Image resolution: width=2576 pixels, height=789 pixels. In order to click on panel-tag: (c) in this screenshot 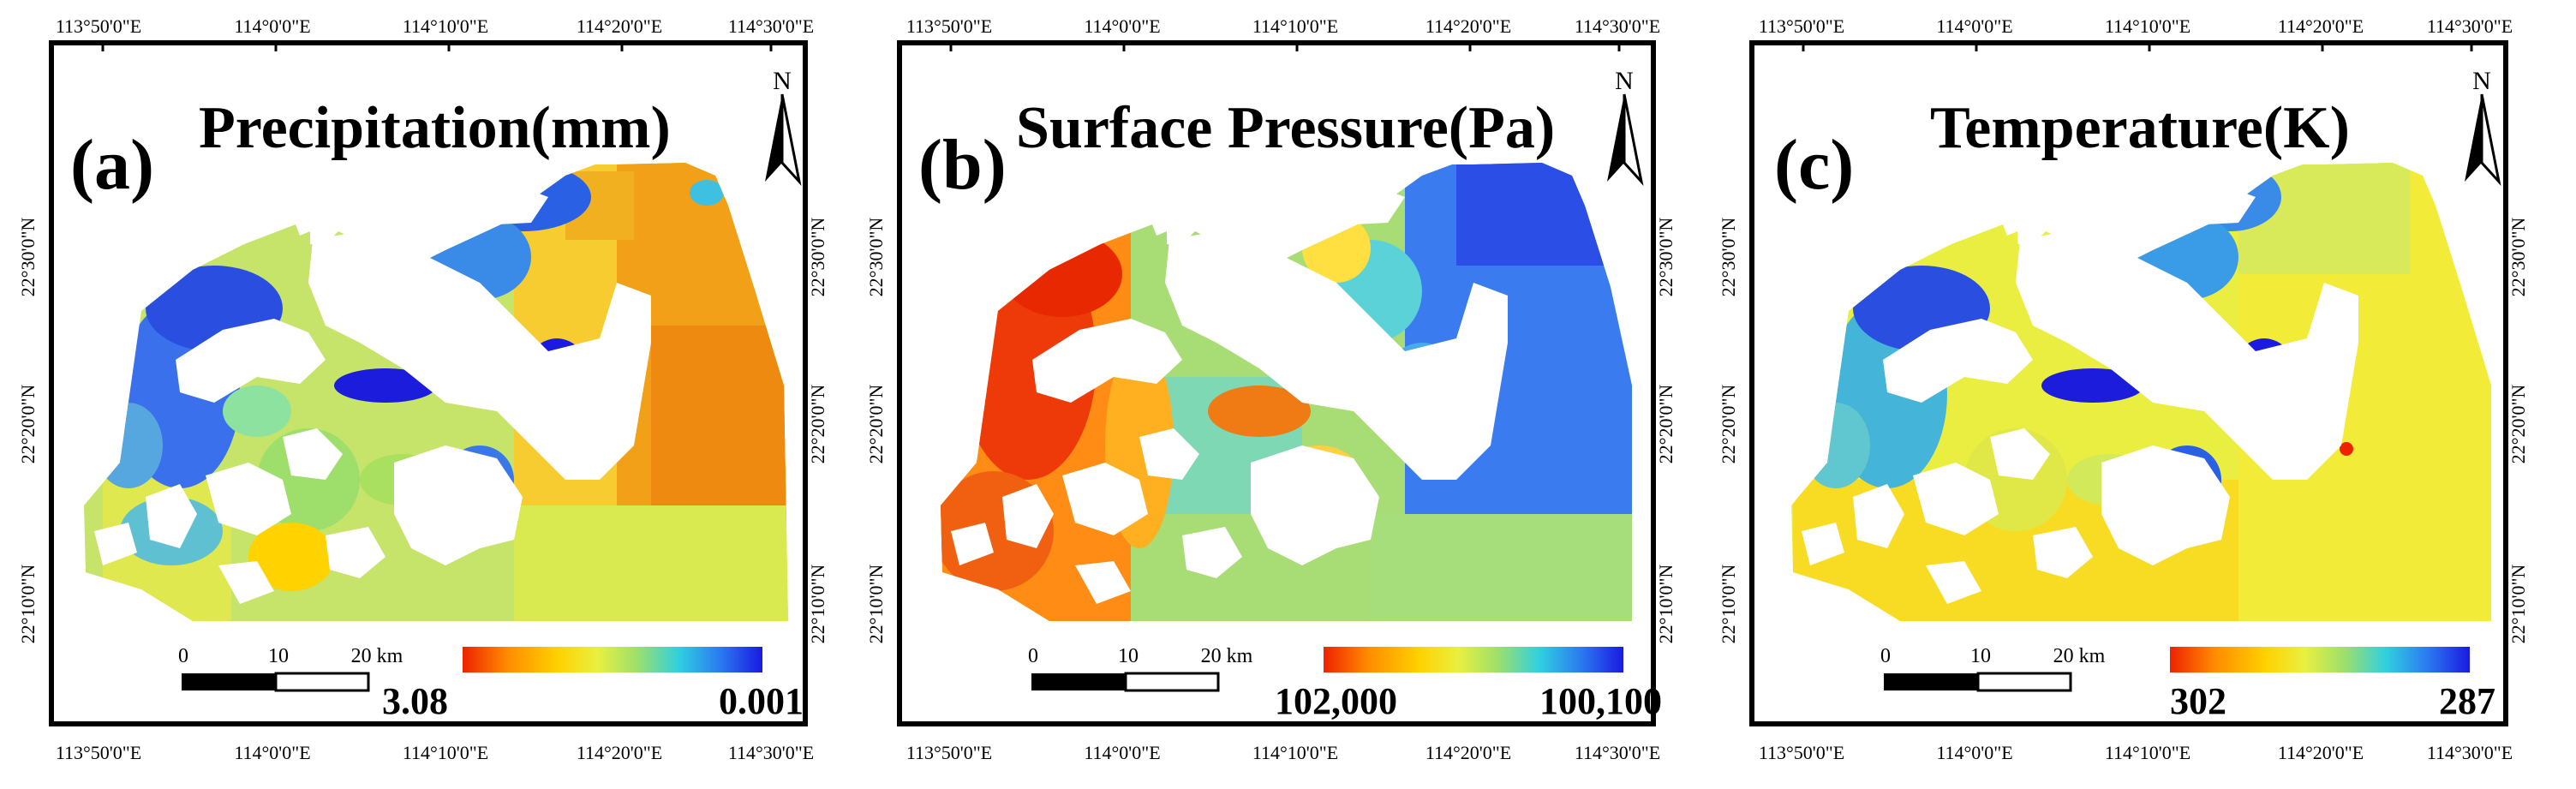, I will do `click(1814, 165)`.